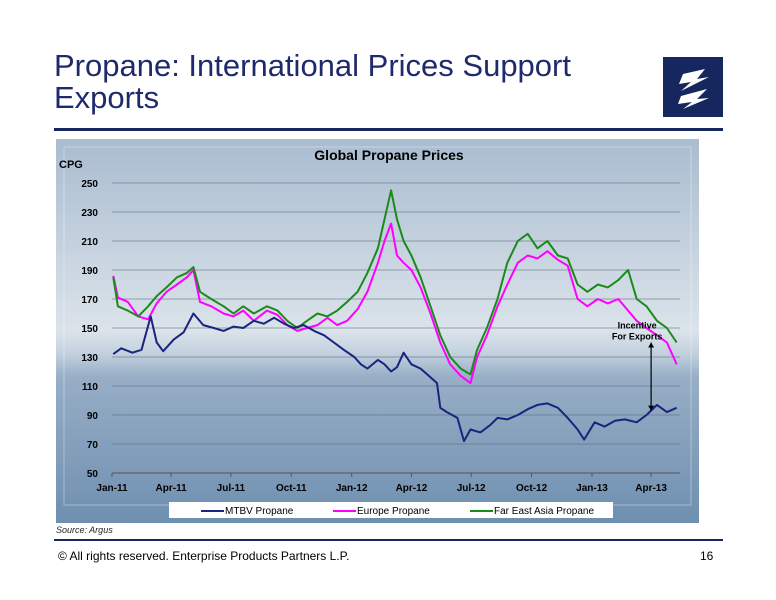  What do you see at coordinates (651, 345) in the screenshot?
I see `annotation-arrow-head-up` at bounding box center [651, 345].